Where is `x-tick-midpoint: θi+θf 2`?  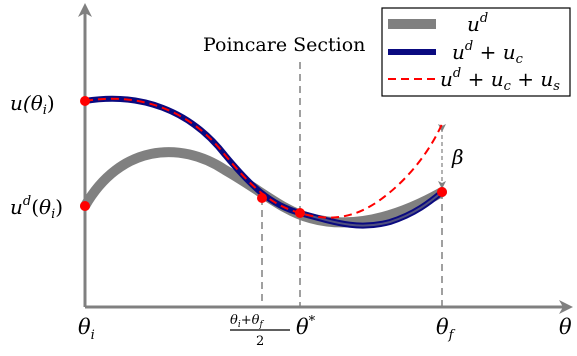 x-tick-midpoint: θi+θf 2 is located at coordinates (260, 331).